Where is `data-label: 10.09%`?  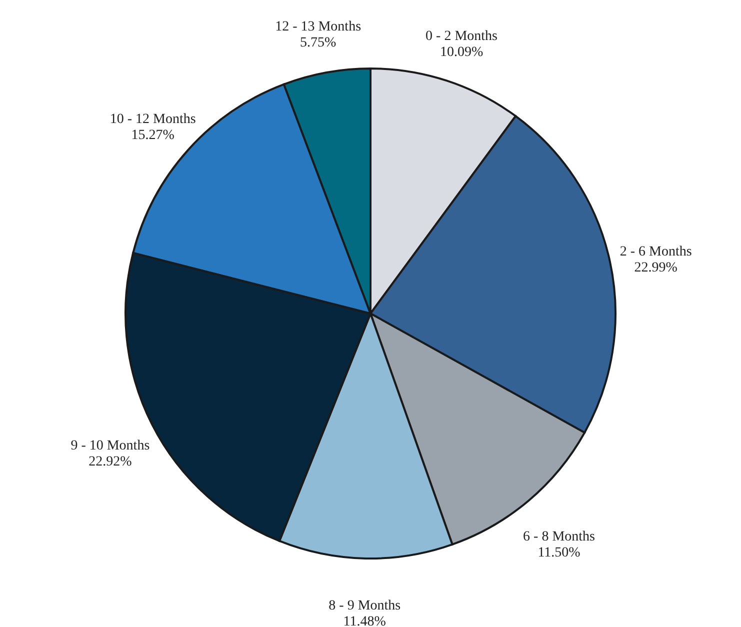
data-label: 10.09% is located at coordinates (462, 52).